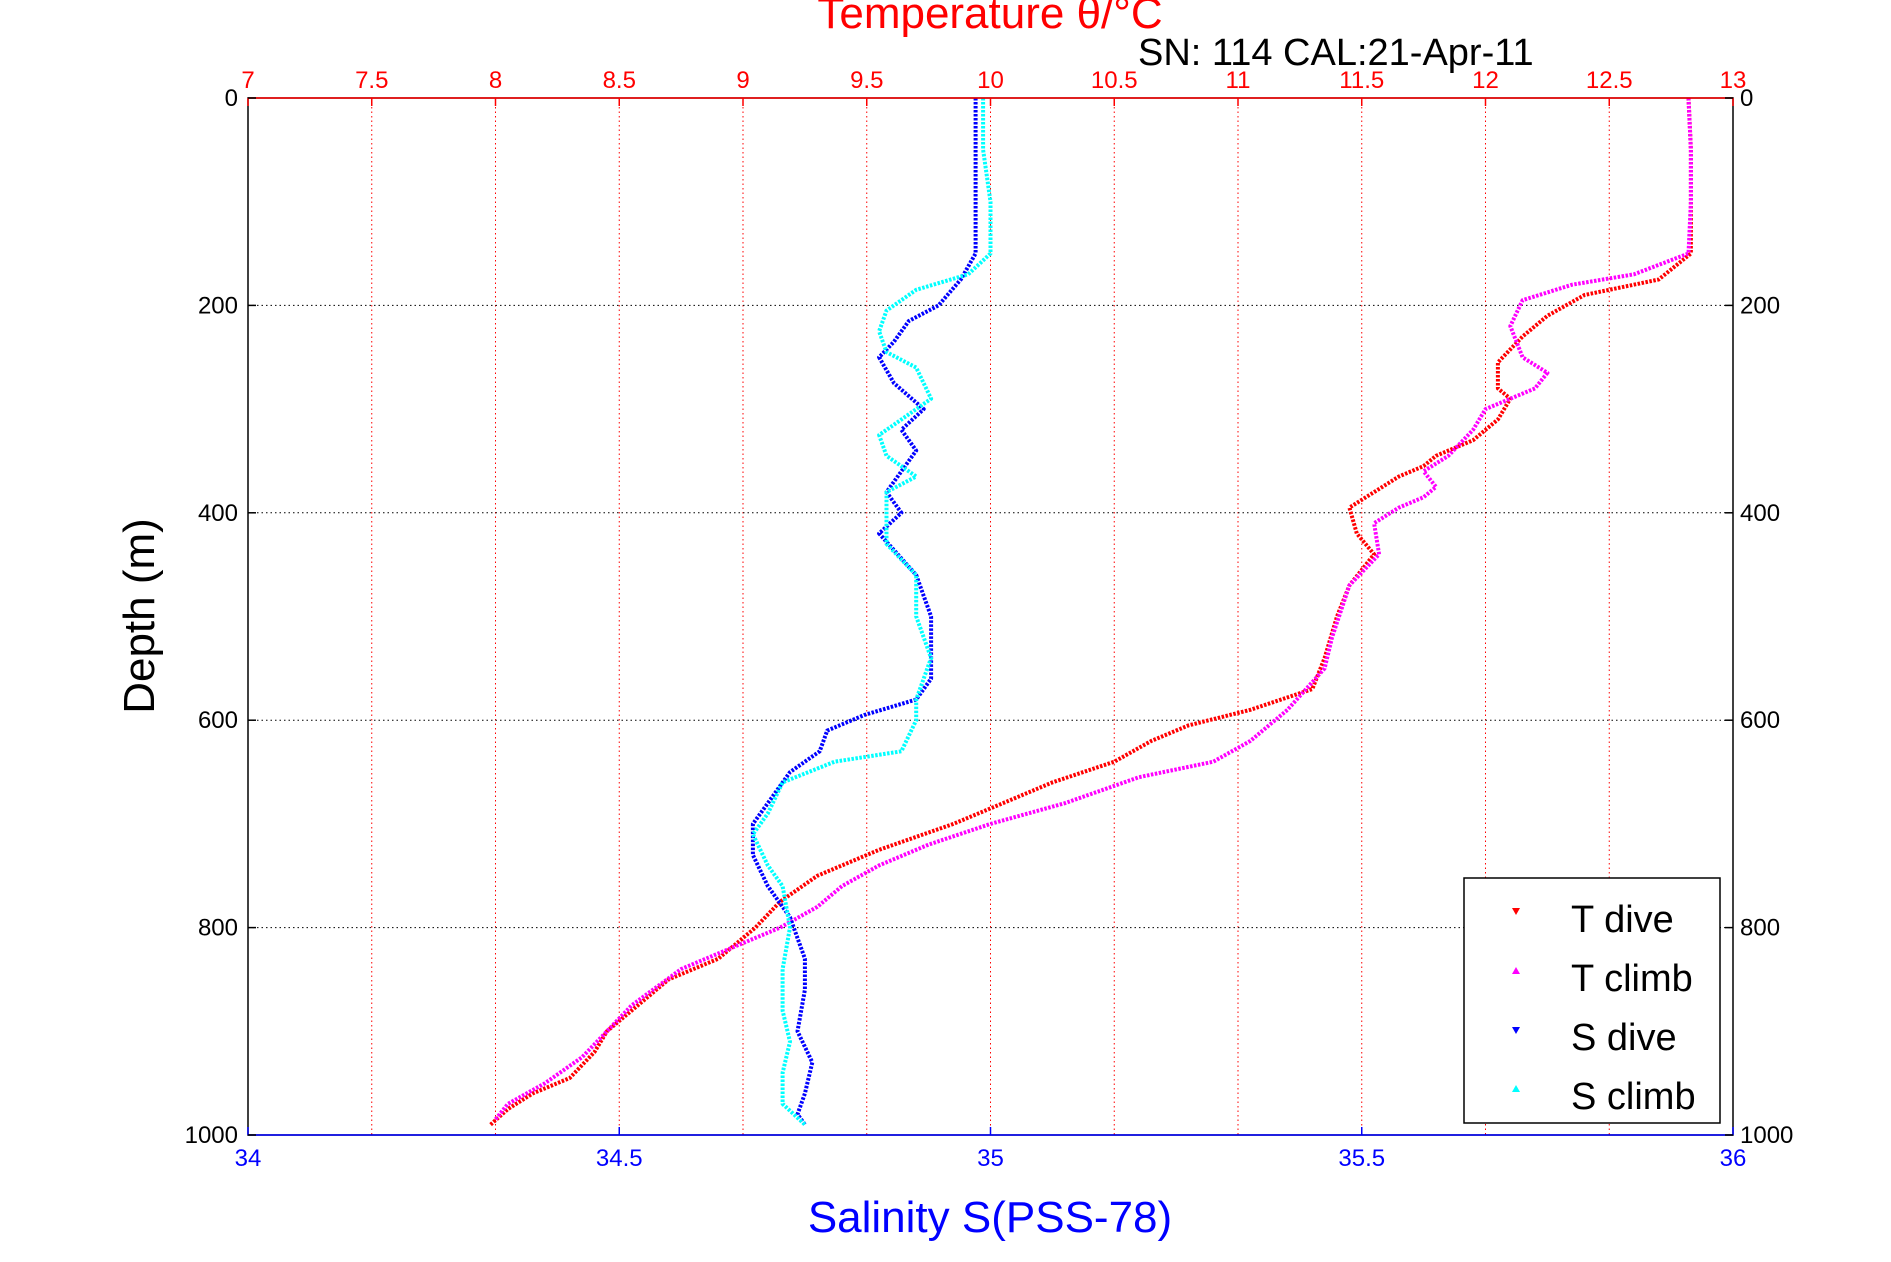  I want to click on bottom-tick-label: 35, so click(990, 1158).